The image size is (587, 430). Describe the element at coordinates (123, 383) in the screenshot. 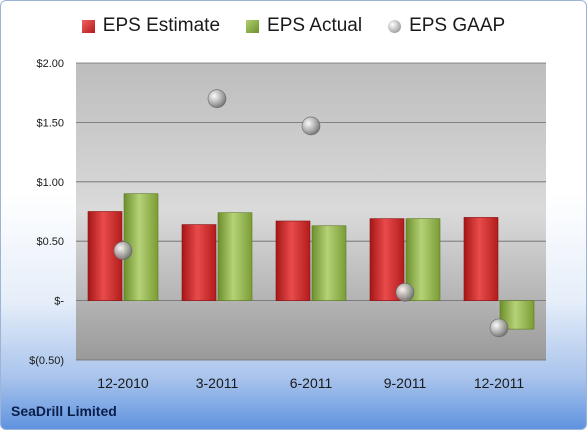

I see `x-tick-label: 12-2010` at that location.